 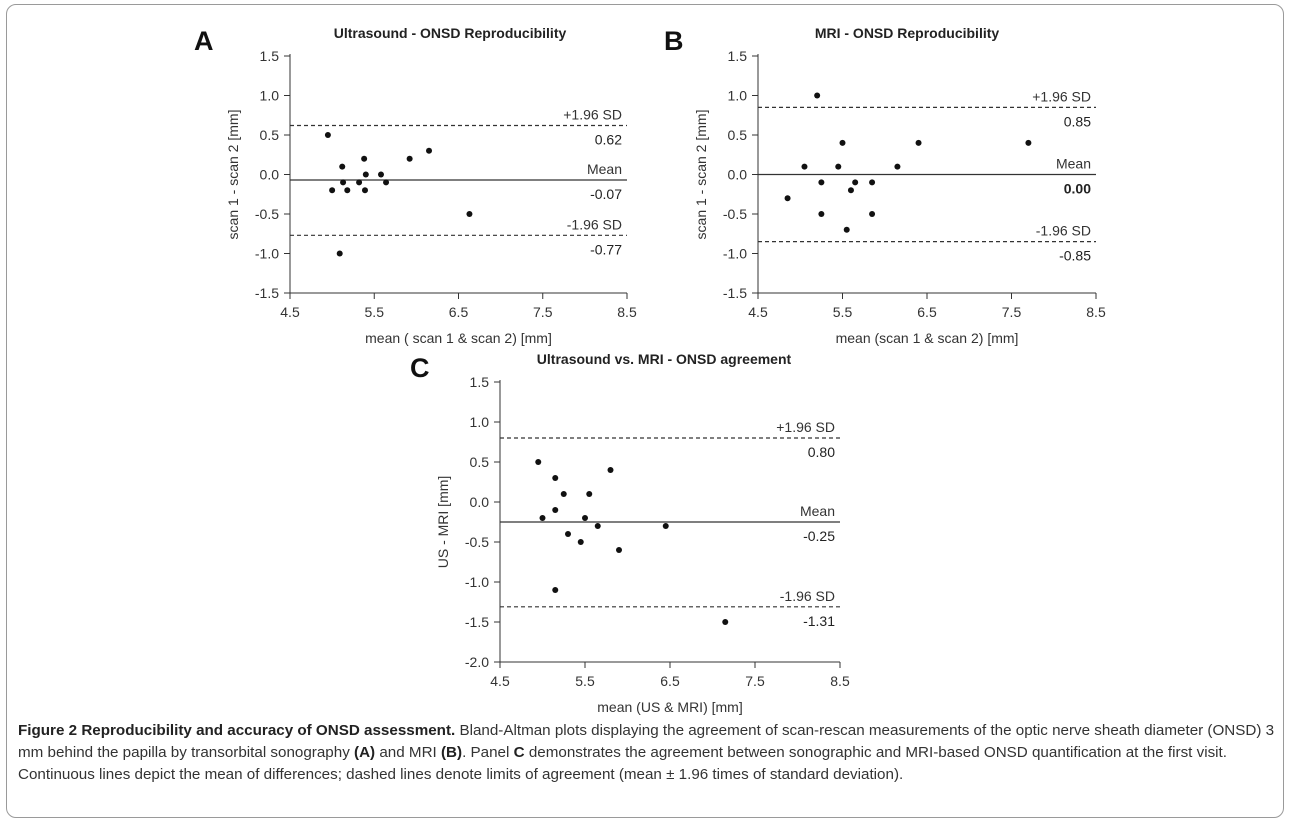 I want to click on caption-text-3: . Panel, so click(x=485, y=752).